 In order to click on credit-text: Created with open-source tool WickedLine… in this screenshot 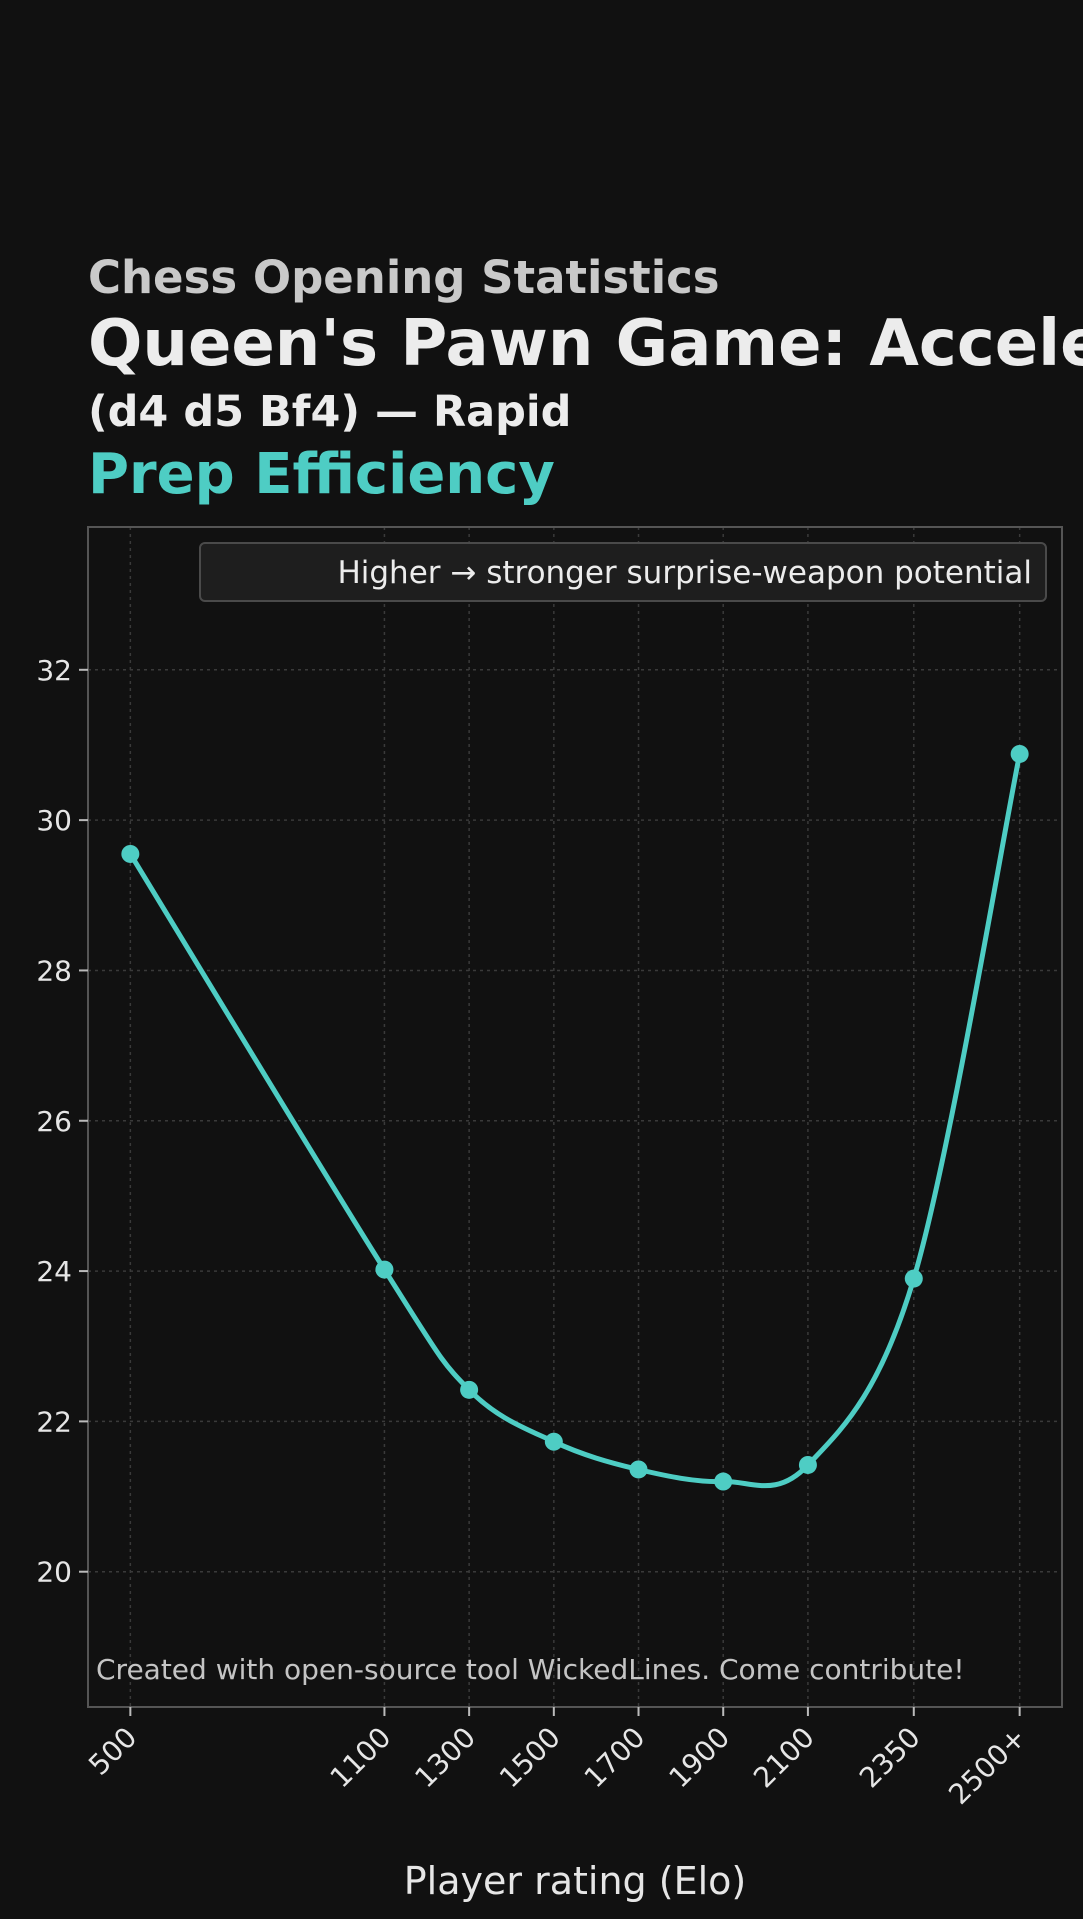, I will do `click(530, 1669)`.